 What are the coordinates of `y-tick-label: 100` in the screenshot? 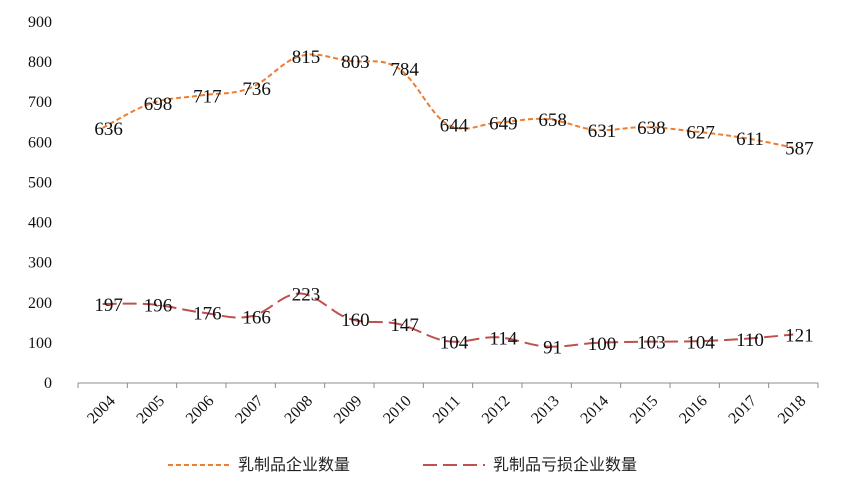 It's located at (40, 343).